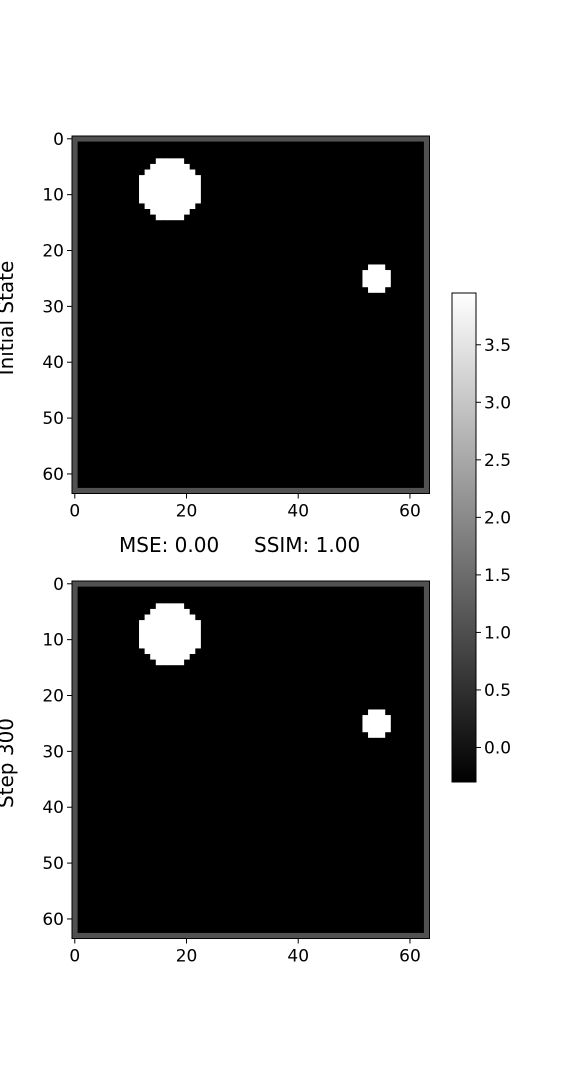 The image size is (576, 1080). I want to click on y-tick-label: 10, so click(53, 641).